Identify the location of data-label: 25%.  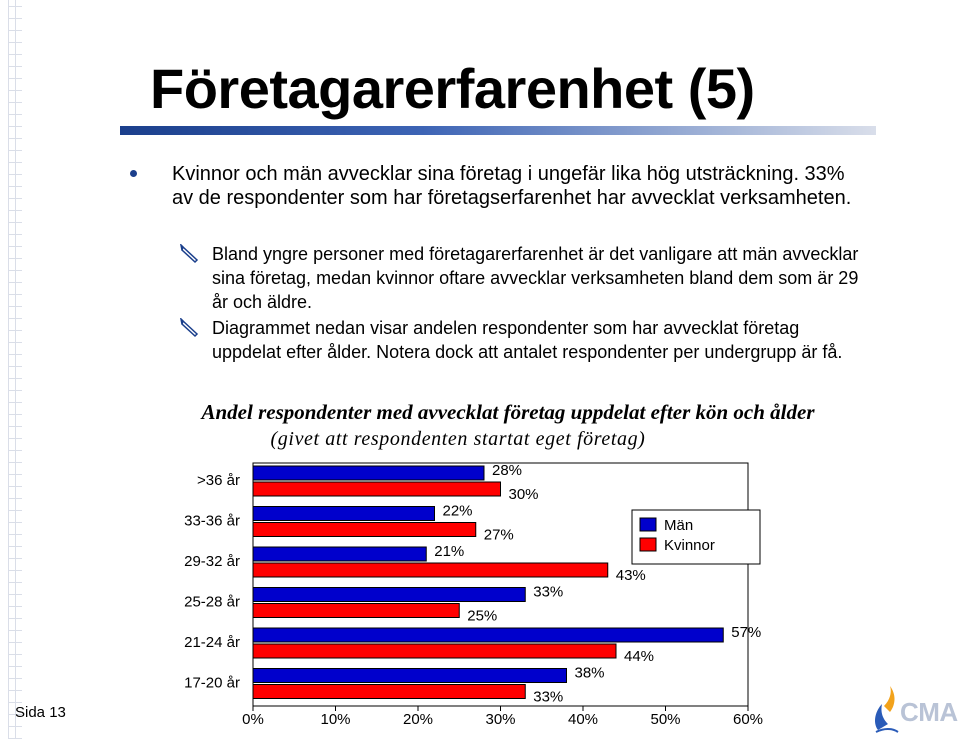
(482, 616).